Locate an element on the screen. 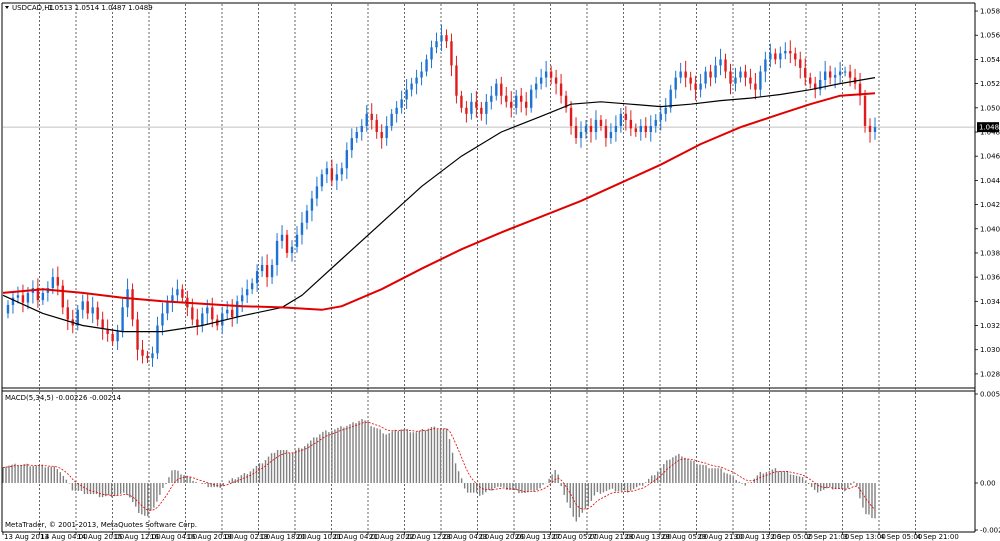 The image size is (1000, 541). time-tick-label: 23 Aug 20:00 is located at coordinates (502, 537).